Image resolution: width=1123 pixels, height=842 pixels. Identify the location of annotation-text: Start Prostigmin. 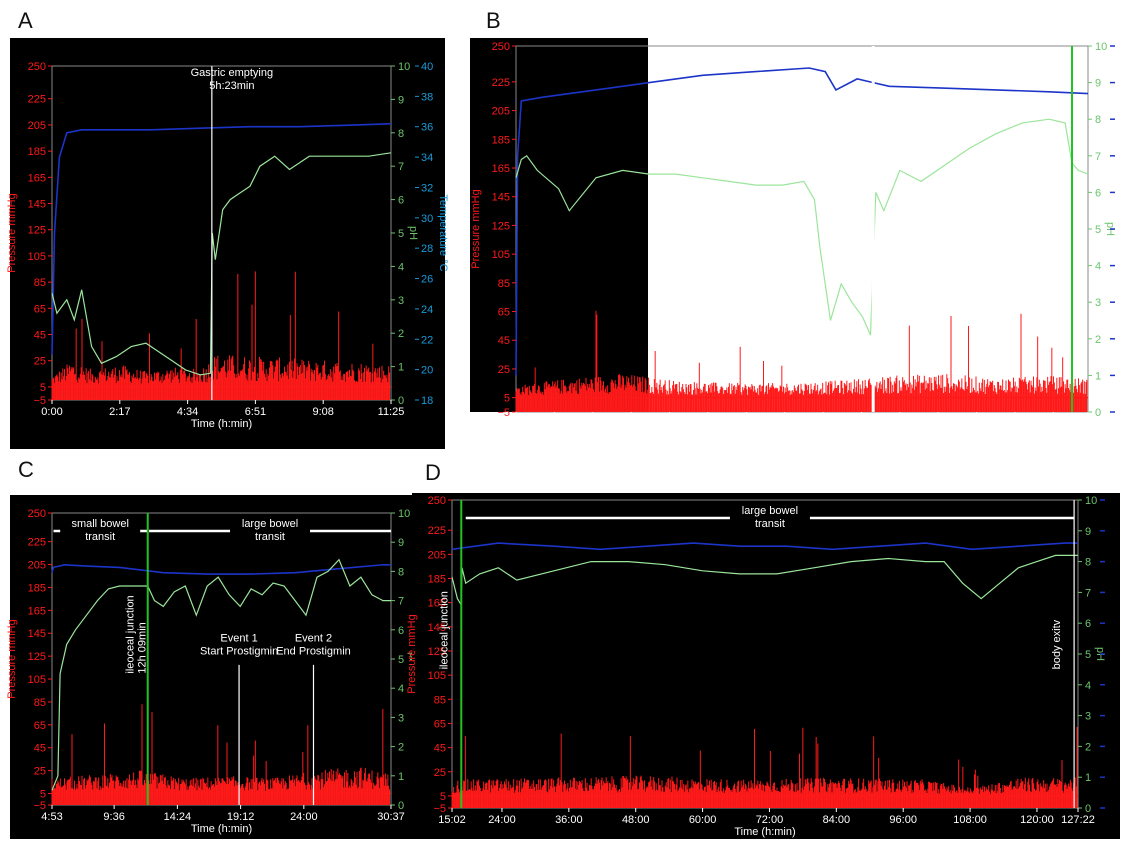
(239, 651).